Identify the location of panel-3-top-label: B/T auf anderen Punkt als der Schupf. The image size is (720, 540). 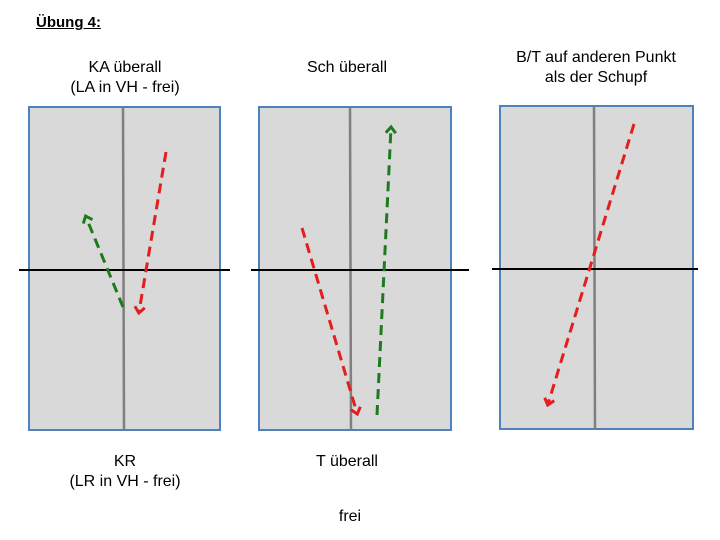
(596, 67).